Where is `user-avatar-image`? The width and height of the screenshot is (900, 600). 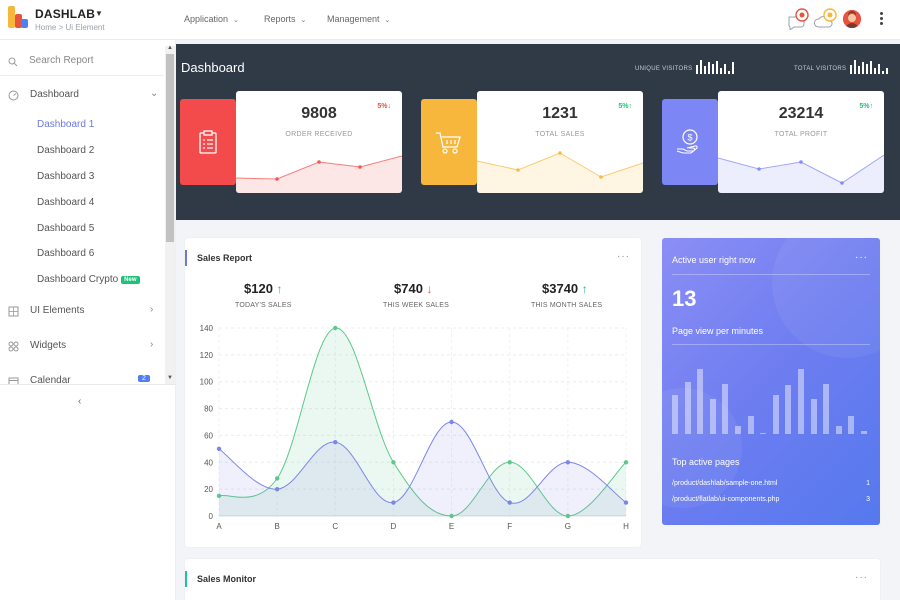
user-avatar-image is located at coordinates (852, 19).